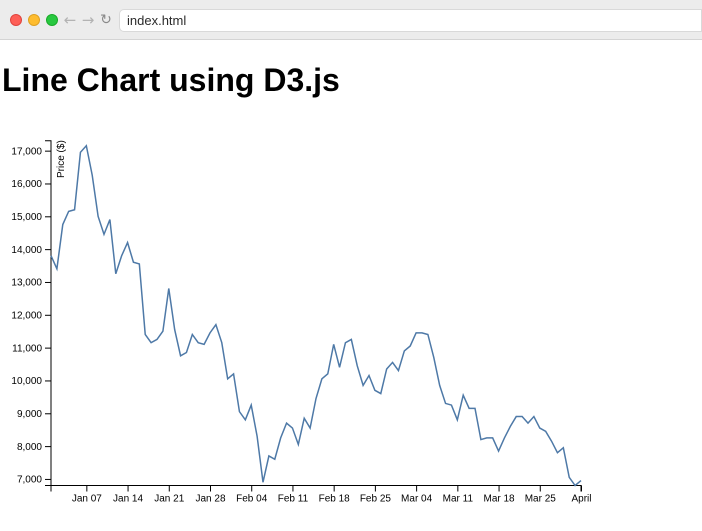  Describe the element at coordinates (26, 151) in the screenshot. I see `y-tick-label: 17,000` at that location.